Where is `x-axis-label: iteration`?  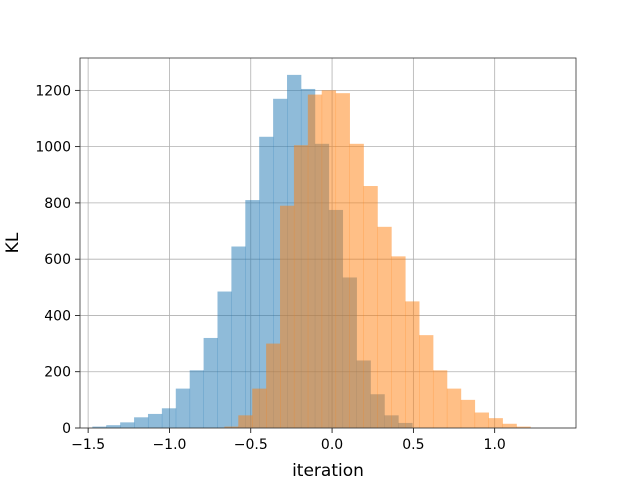 x-axis-label: iteration is located at coordinates (328, 470).